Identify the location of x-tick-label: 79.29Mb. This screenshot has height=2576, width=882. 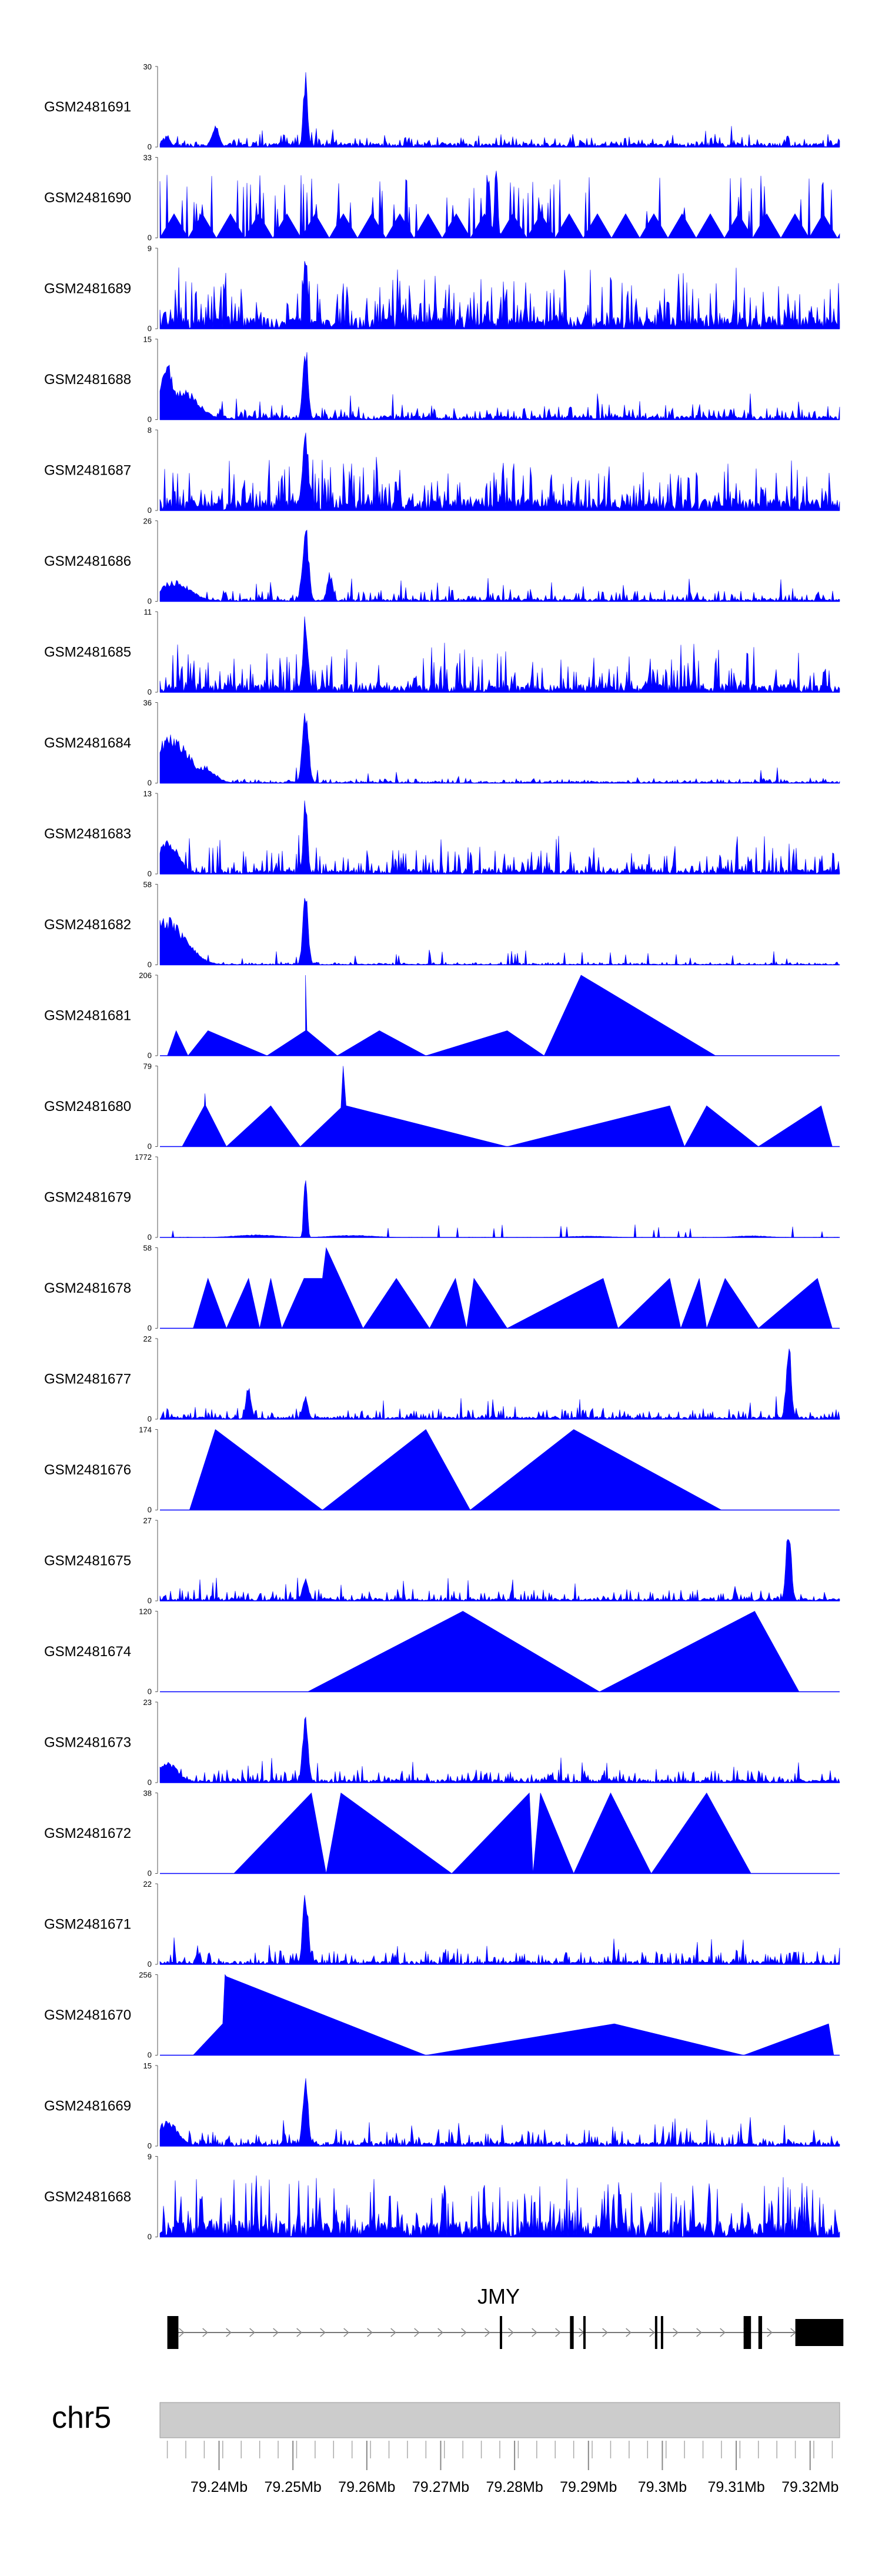
(588, 2487).